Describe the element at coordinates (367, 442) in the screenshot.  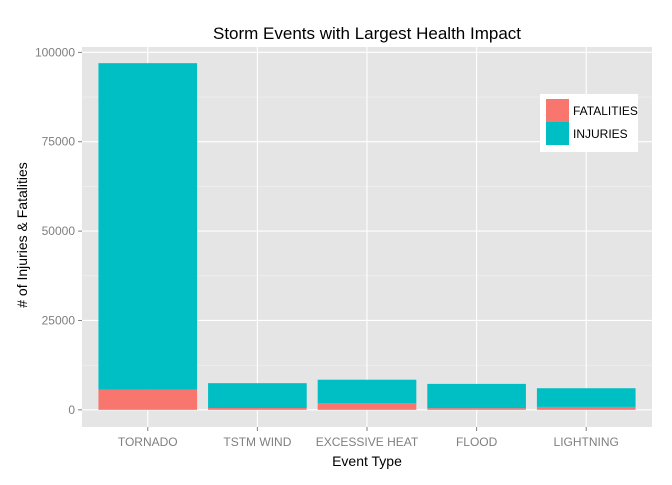
I see `x-tick-label: EXCESSIVE HEAT` at that location.